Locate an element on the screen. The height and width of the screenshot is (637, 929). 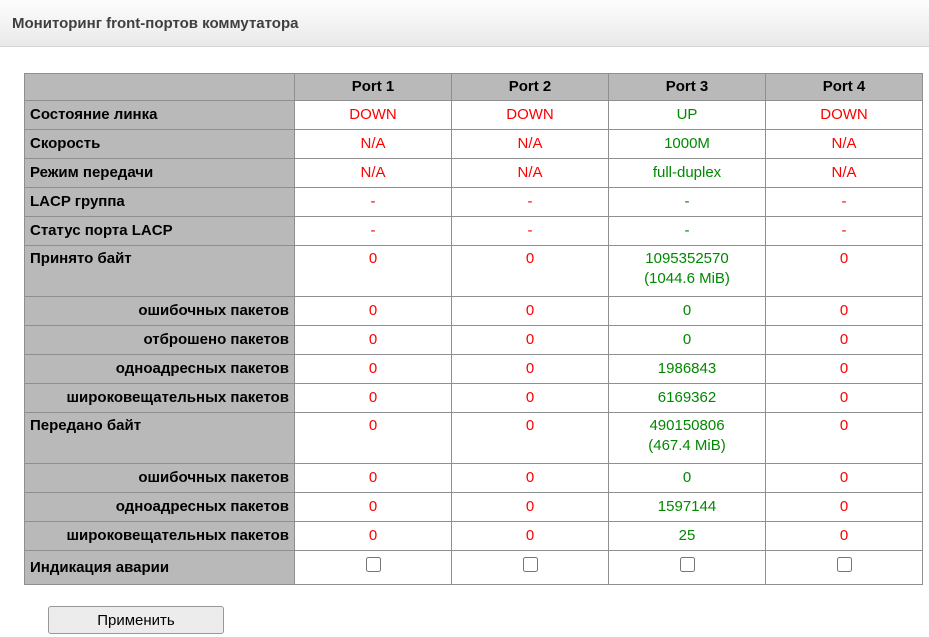
table-row-duplex: Режим передачи N/A N/A full-duplex N/A is located at coordinates (473, 173).